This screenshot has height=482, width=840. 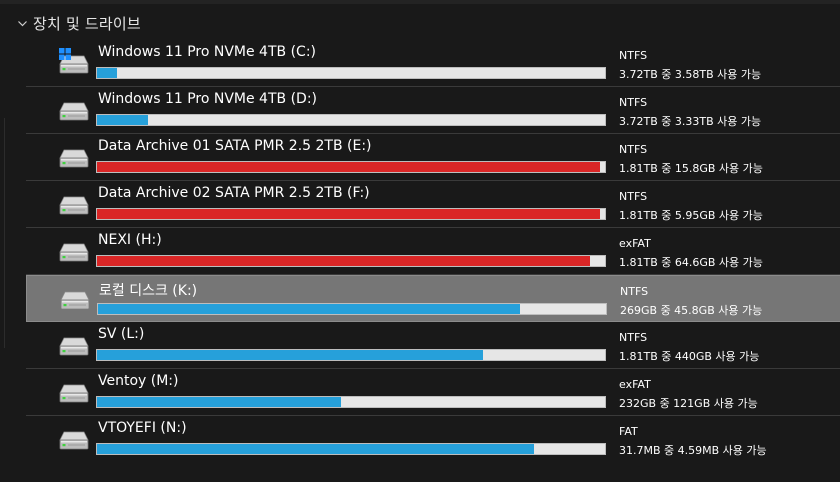 What do you see at coordinates (420, 2) in the screenshot?
I see `window-top-border` at bounding box center [420, 2].